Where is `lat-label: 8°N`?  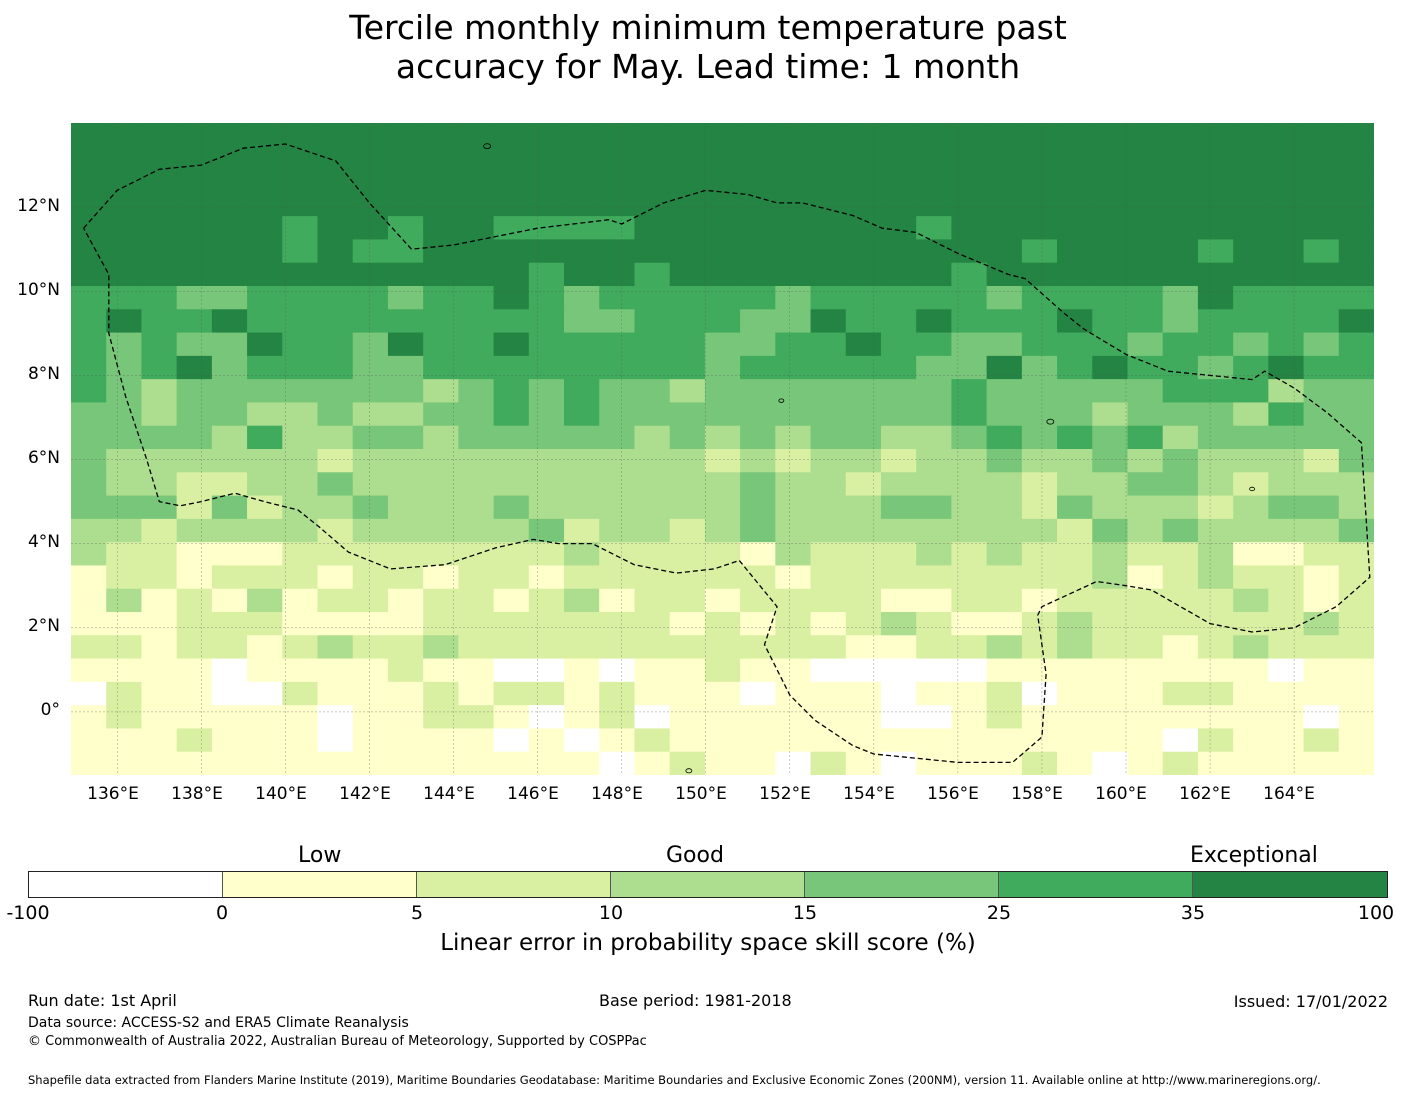
lat-label: 8°N is located at coordinates (43, 374).